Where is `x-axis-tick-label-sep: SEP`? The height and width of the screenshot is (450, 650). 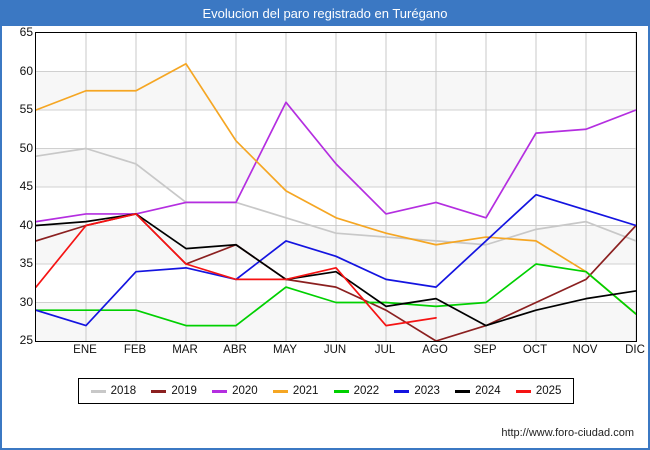 x-axis-tick-label-sep: SEP is located at coordinates (485, 350).